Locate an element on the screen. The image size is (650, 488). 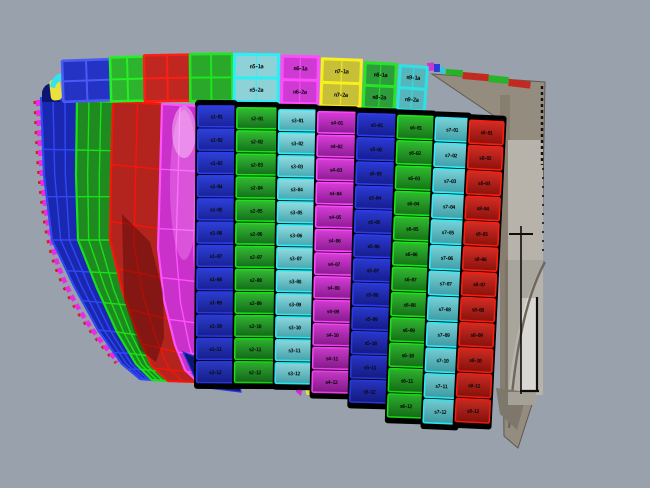
band-panel-8: n9-1a n9-2a is located at coordinates (412, 88).